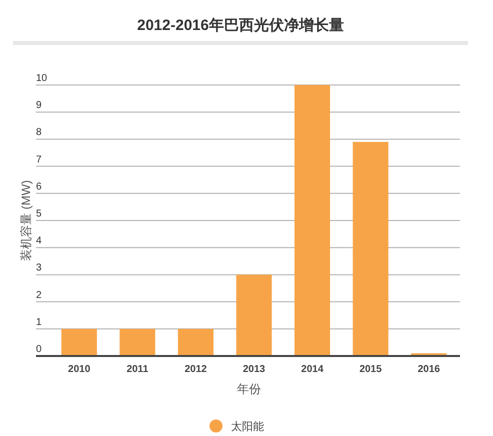 The width and height of the screenshot is (493, 436). Describe the element at coordinates (39, 268) in the screenshot. I see `ytick: 3` at that location.